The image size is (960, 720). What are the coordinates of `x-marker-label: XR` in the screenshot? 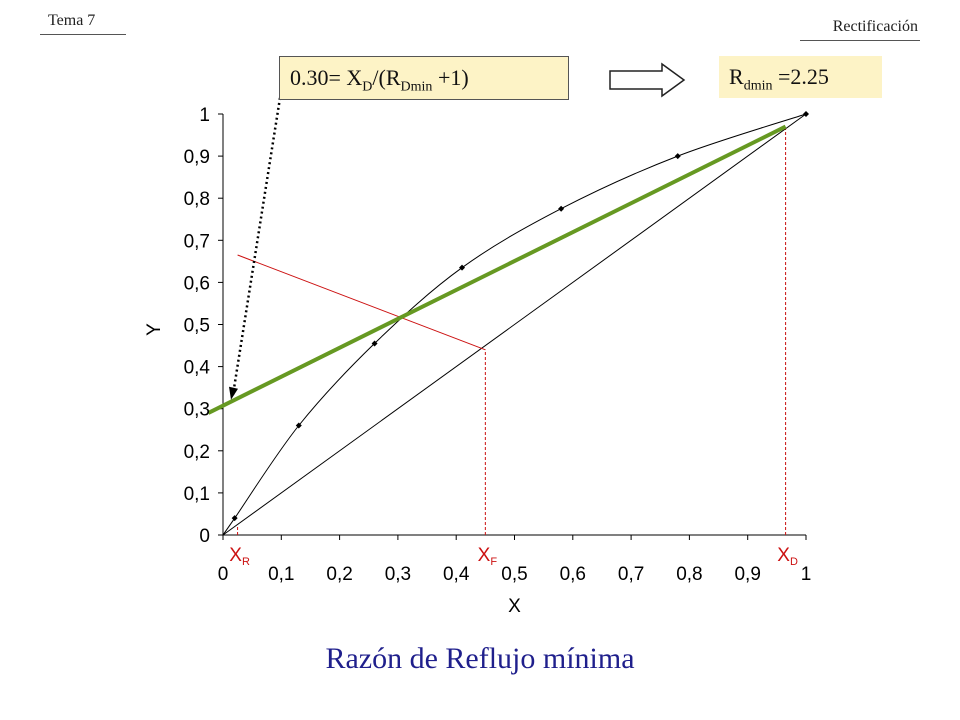 It's located at (239, 556).